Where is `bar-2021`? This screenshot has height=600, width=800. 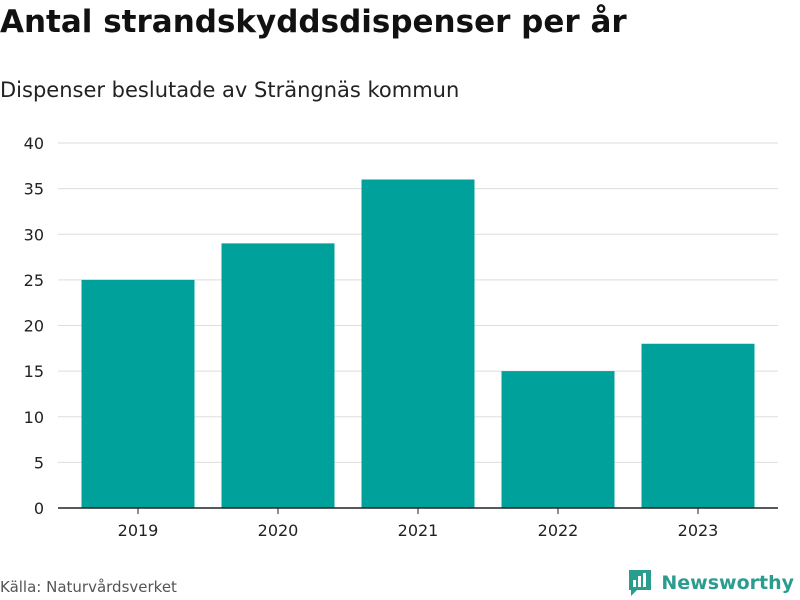
bar-2021 is located at coordinates (418, 343).